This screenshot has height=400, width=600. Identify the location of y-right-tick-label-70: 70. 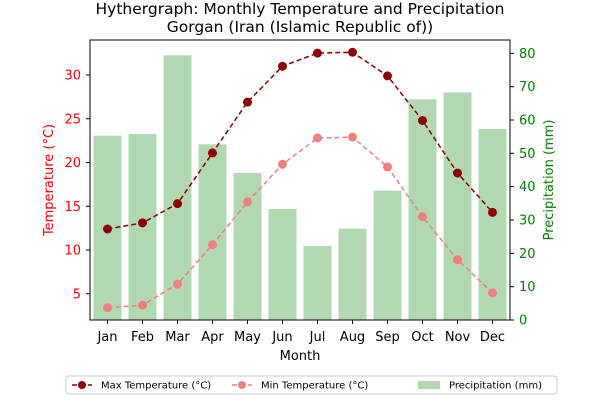
(527, 87).